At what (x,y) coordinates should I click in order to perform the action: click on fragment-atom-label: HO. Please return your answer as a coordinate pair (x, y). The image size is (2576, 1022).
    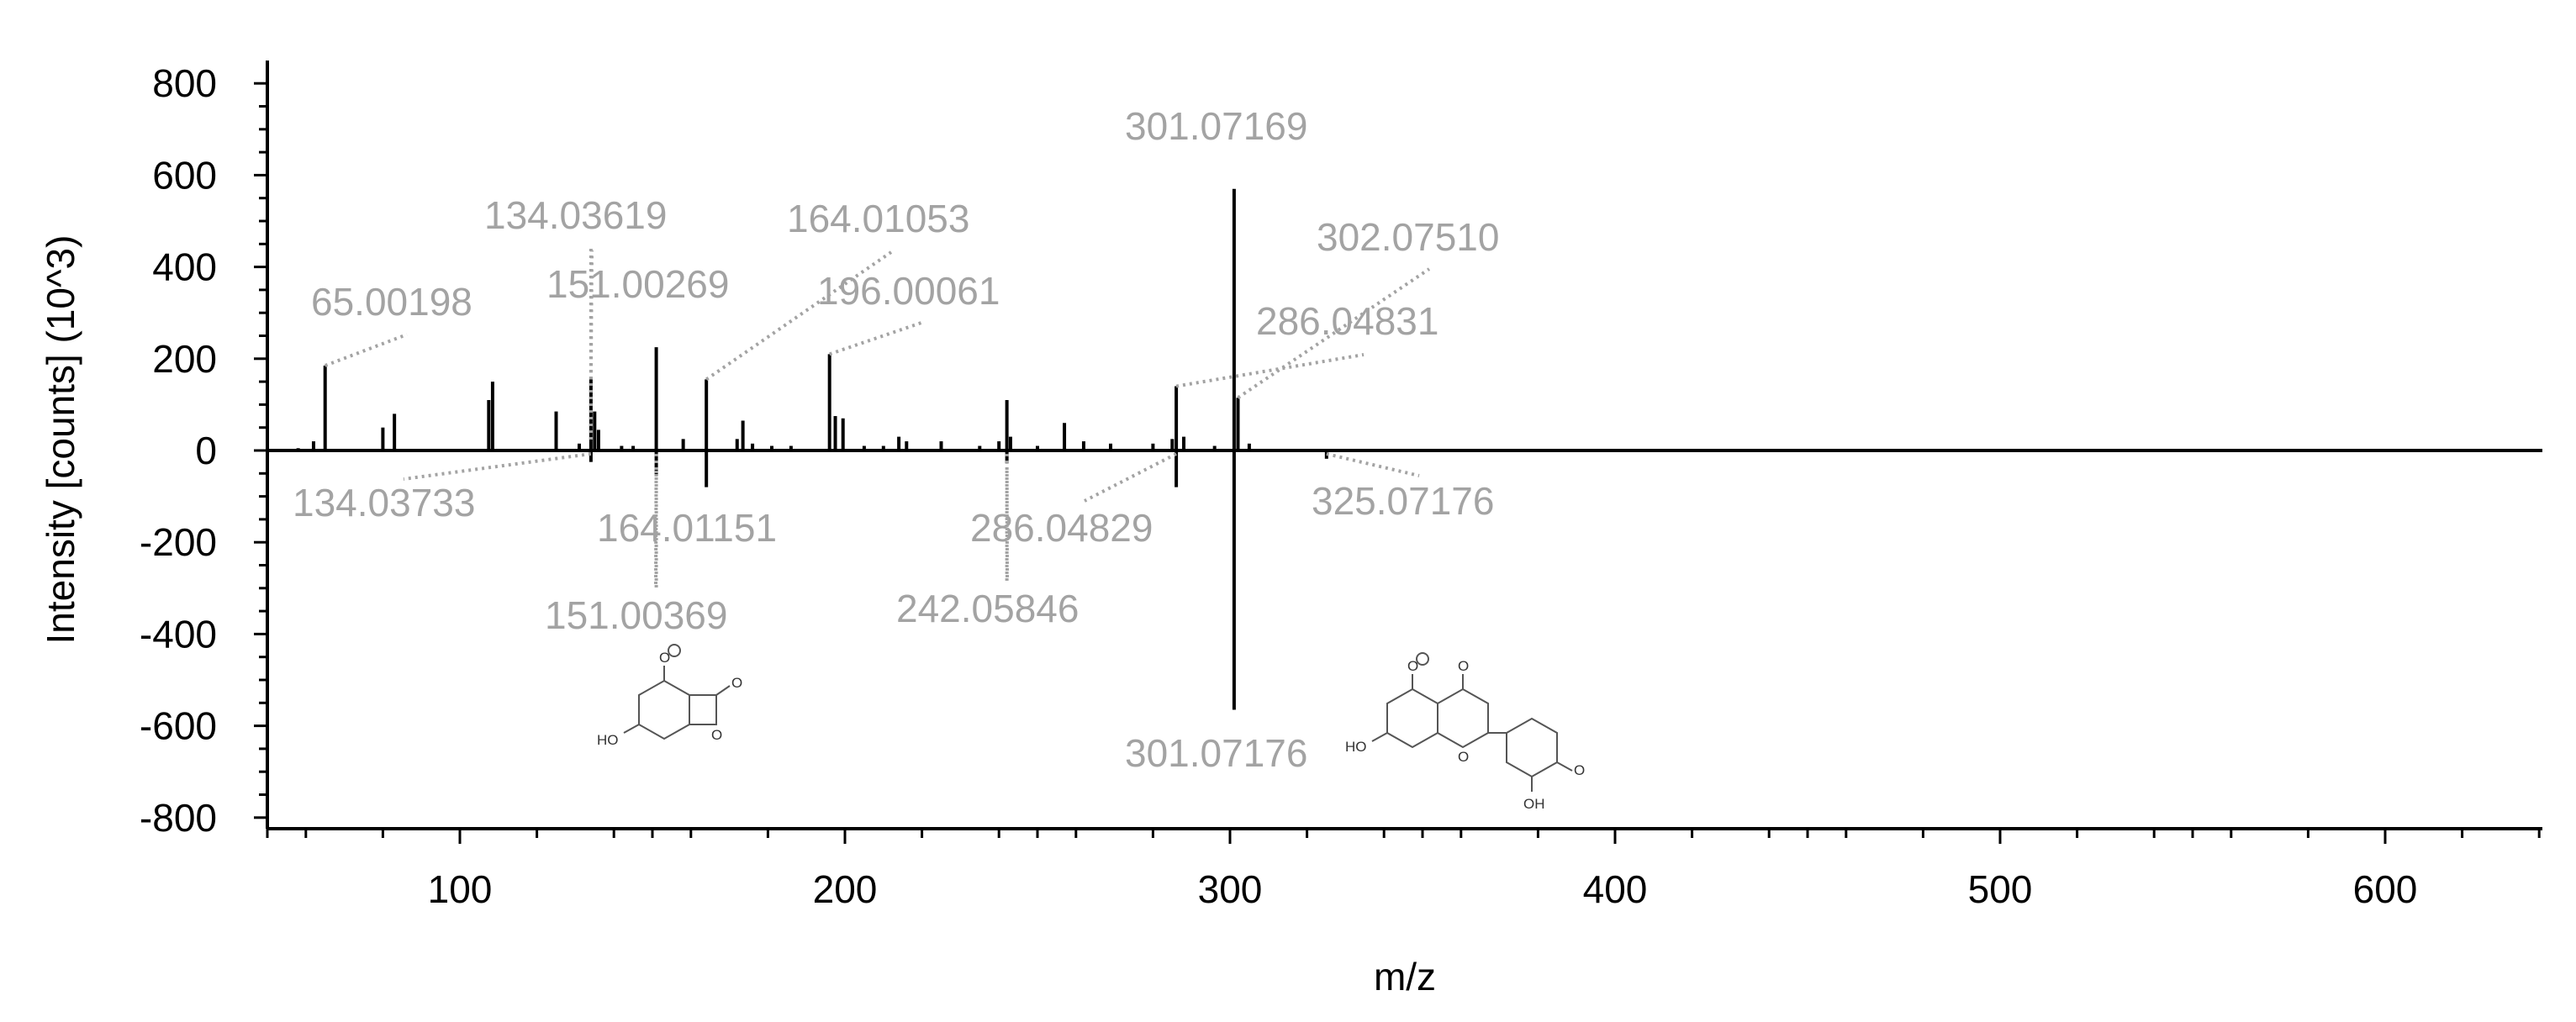
    Looking at the image, I should click on (608, 740).